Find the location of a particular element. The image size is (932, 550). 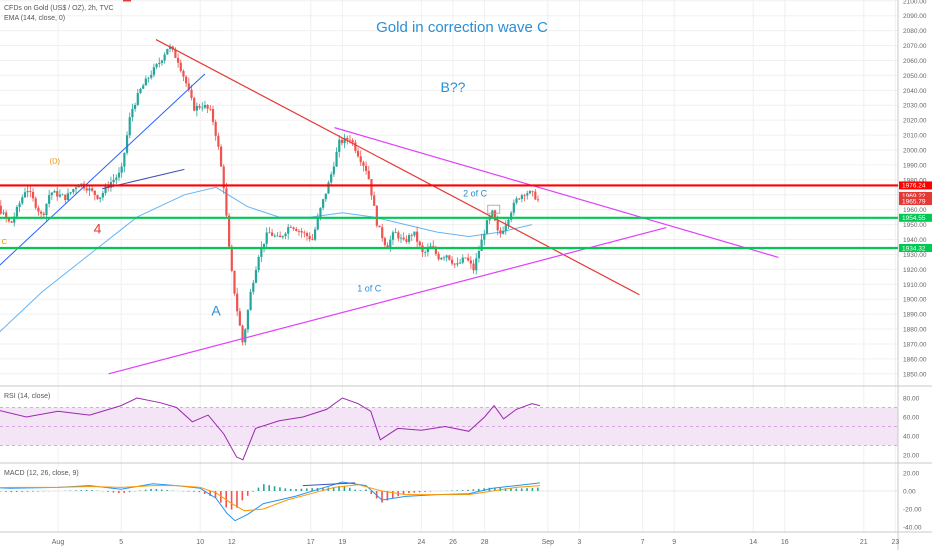

wave-label: A is located at coordinates (216, 311).